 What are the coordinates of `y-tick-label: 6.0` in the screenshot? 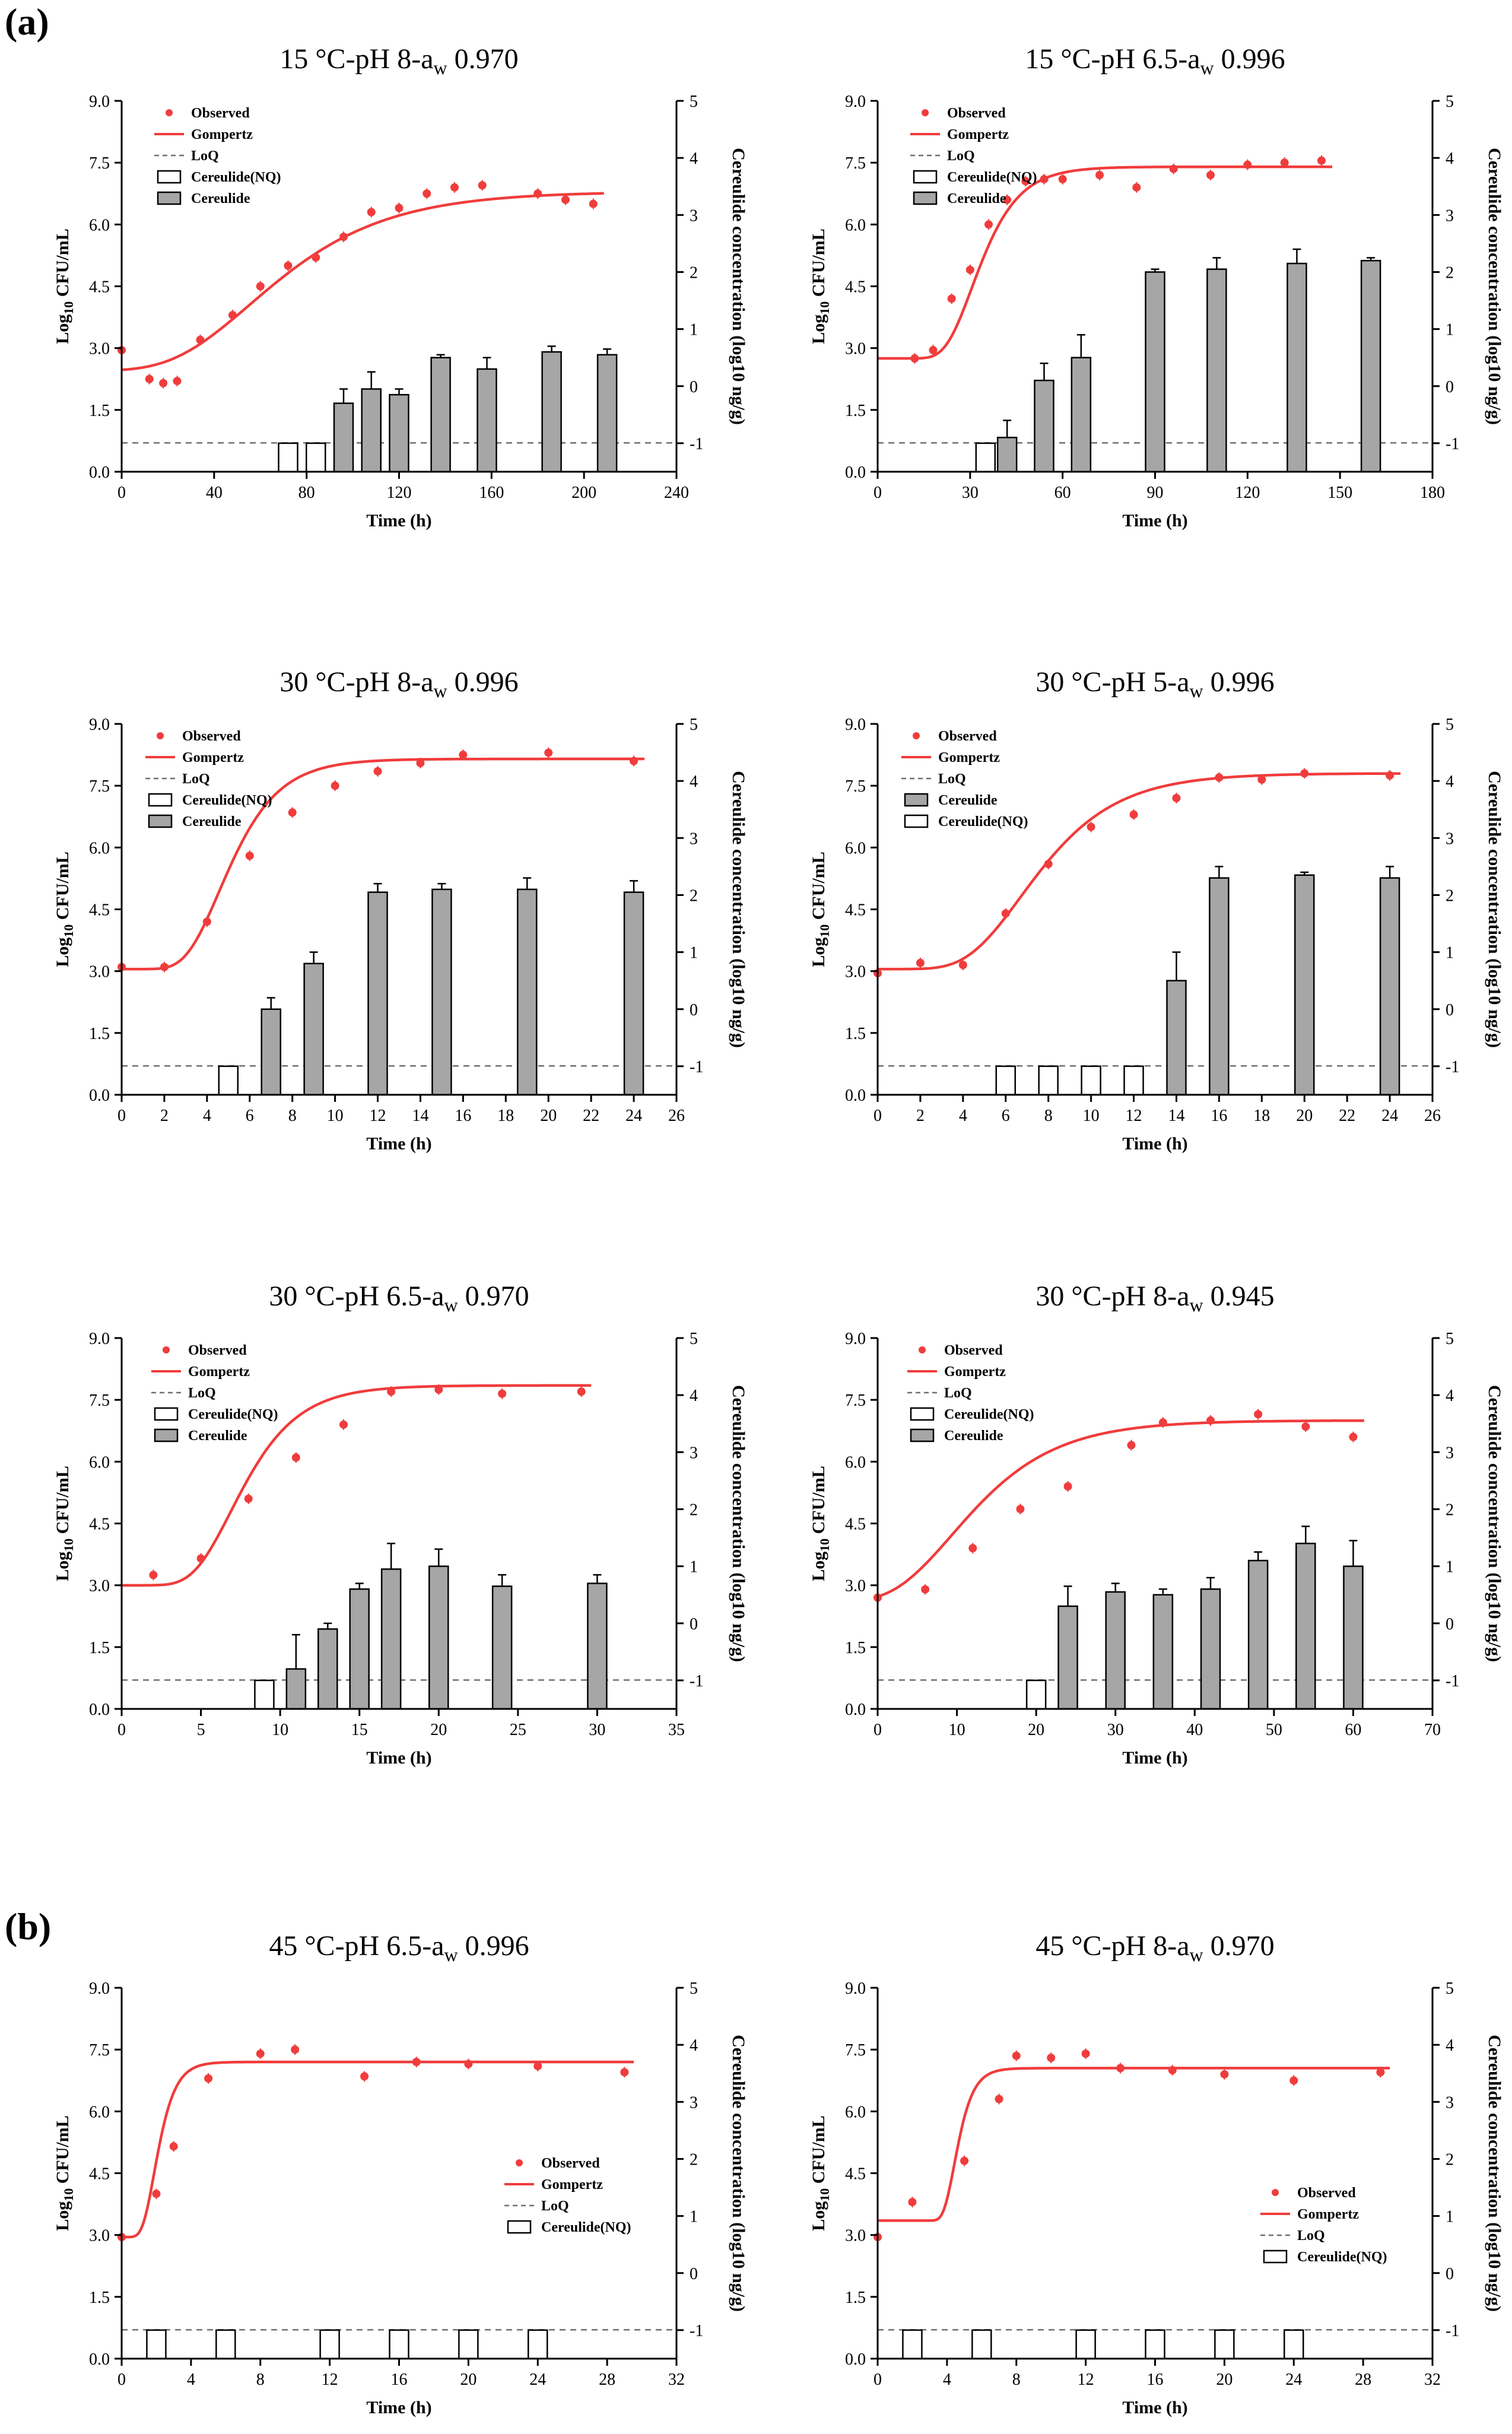 It's located at (99, 848).